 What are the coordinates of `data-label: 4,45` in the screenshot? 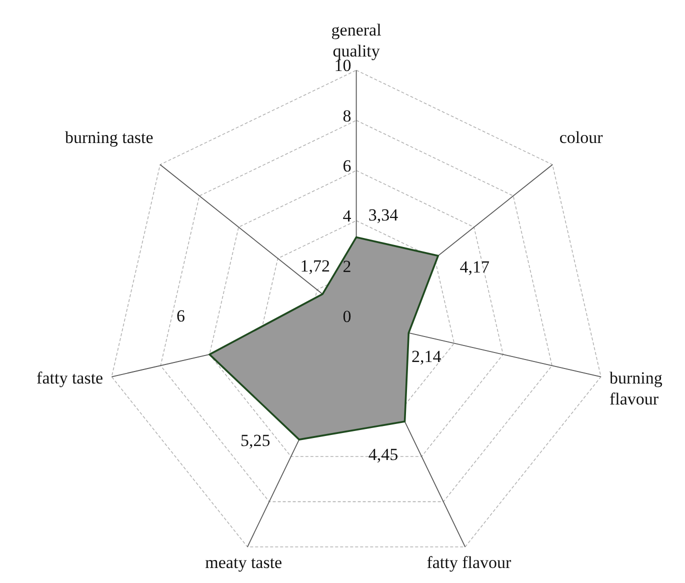 It's located at (383, 454).